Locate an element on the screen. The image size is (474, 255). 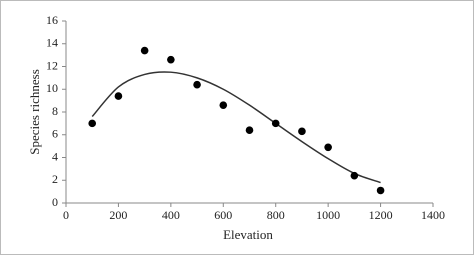
y-tick-label: 0 is located at coordinates (55, 202).